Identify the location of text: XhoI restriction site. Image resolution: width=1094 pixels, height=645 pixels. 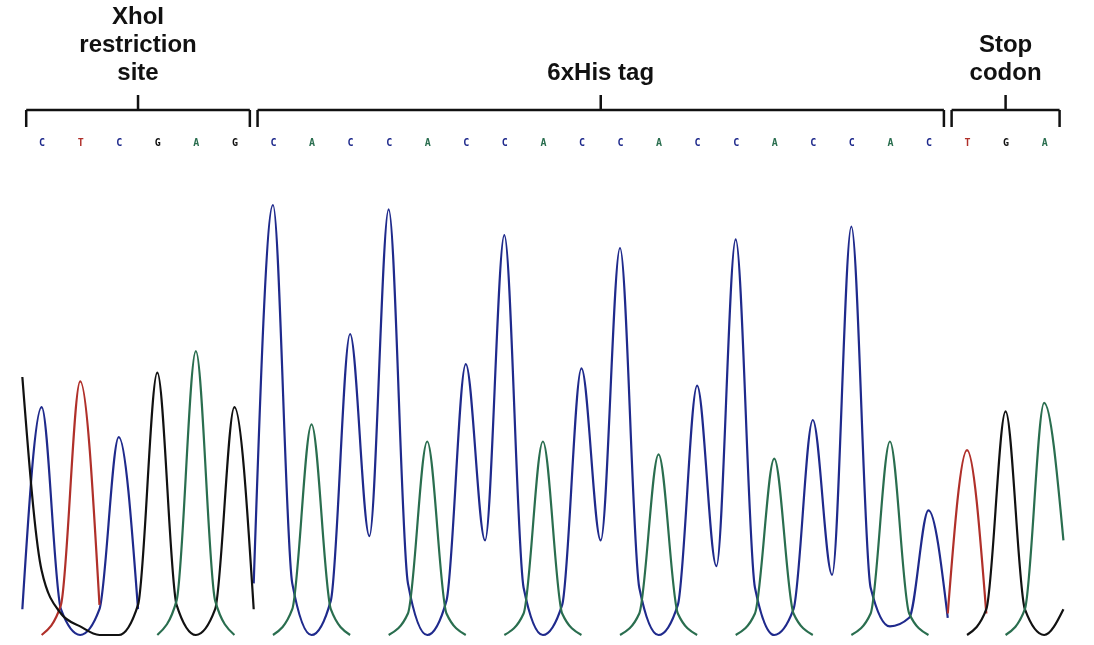
(138, 43).